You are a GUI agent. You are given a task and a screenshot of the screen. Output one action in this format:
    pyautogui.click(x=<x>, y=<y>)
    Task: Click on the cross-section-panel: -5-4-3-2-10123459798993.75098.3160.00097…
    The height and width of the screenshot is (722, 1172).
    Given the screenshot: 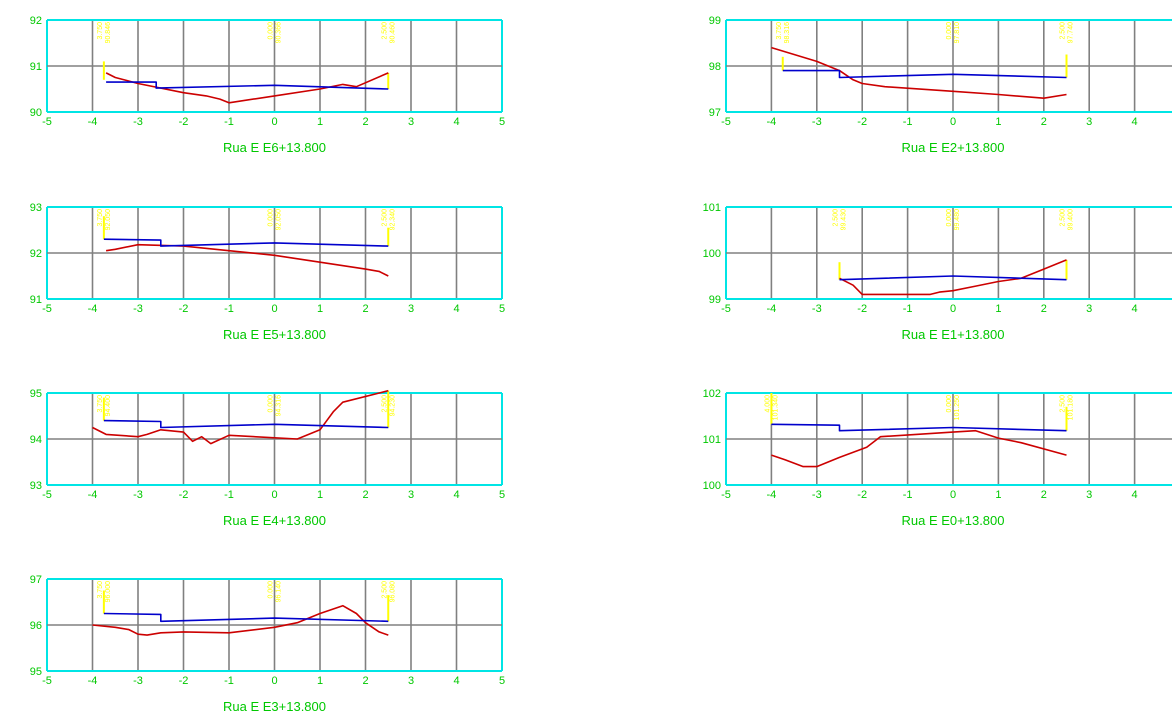 What is the action you would take?
    pyautogui.click(x=940, y=85)
    